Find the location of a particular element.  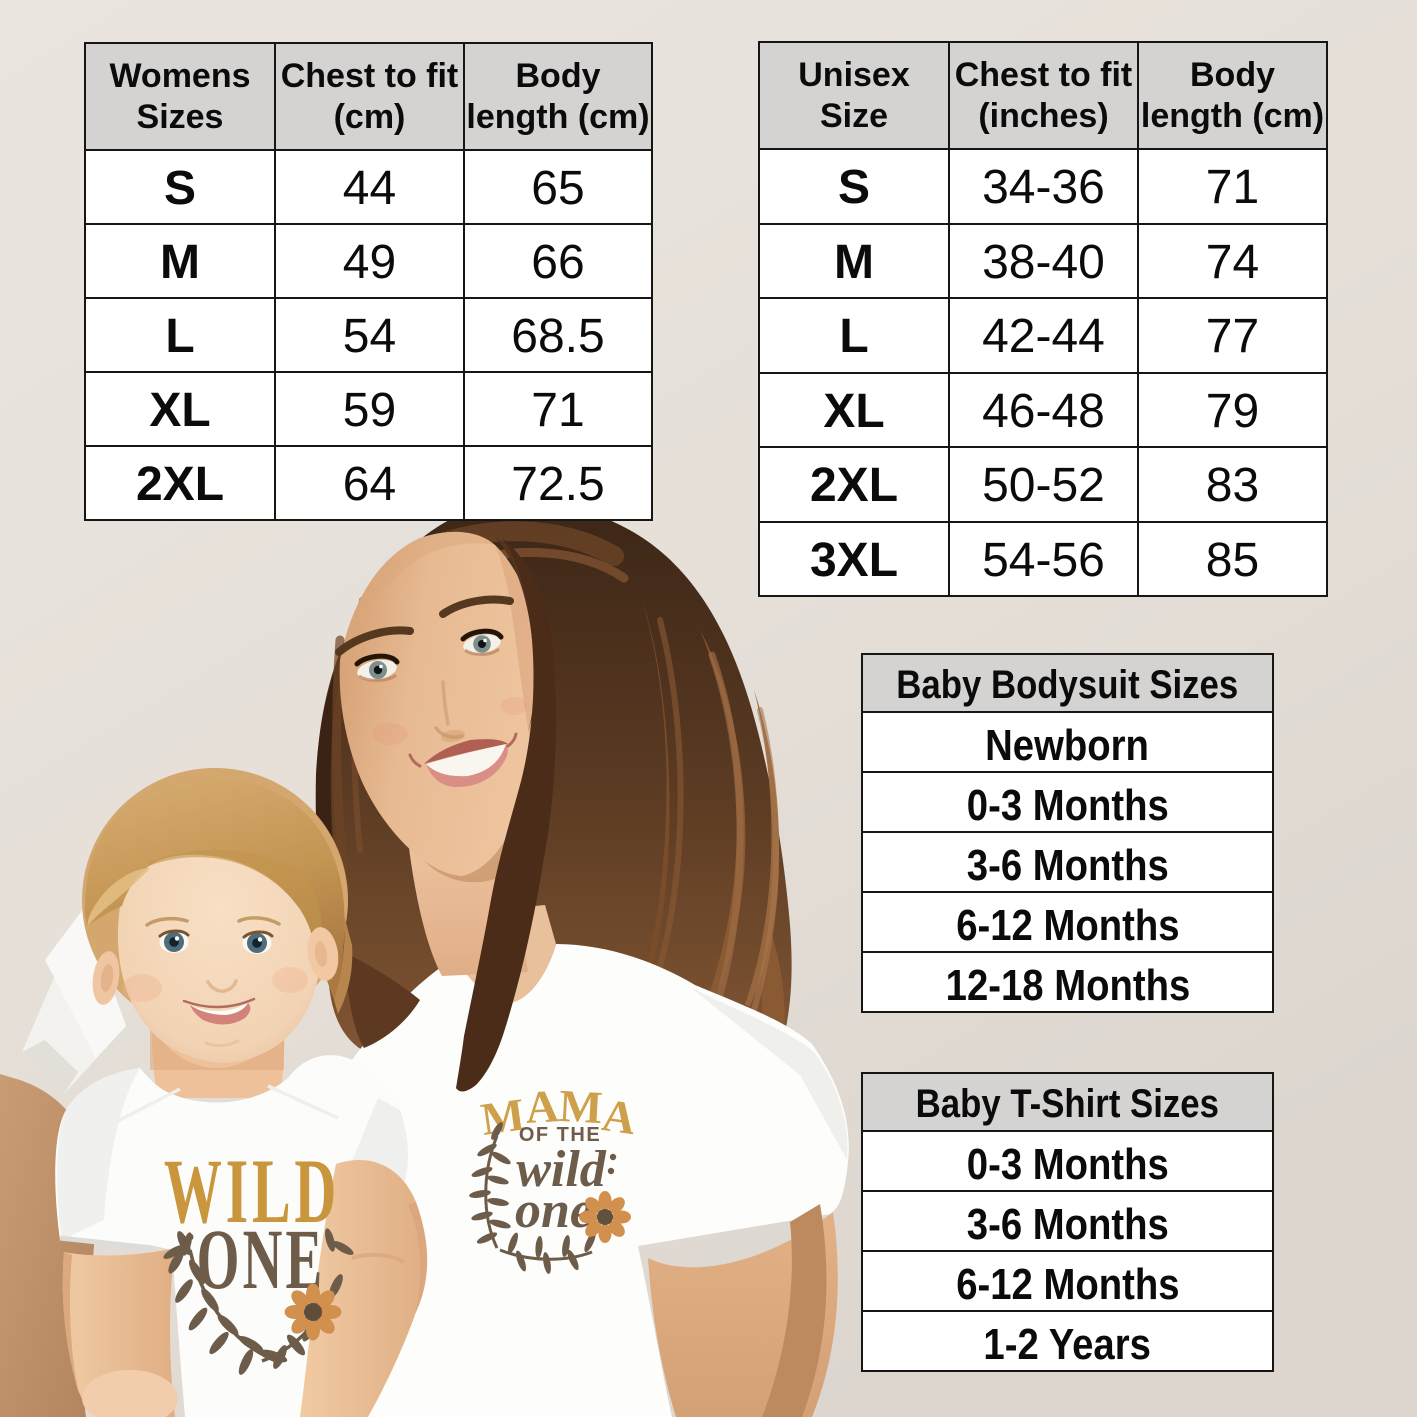

svg-text: ONE is located at coordinates (261, 1259).